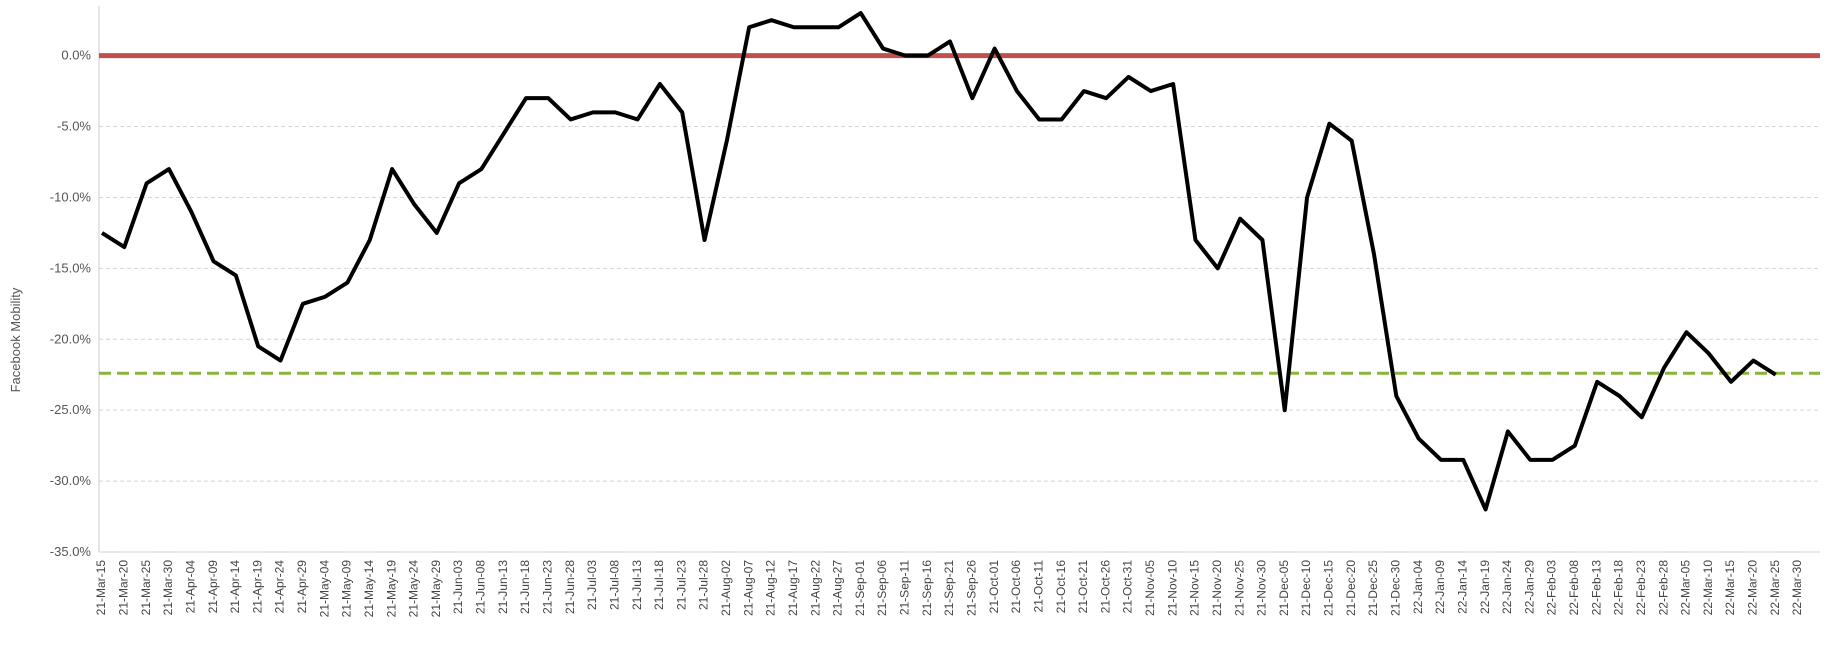 The image size is (1825, 650). I want to click on x-tick-label: 21-Jun-28, so click(570, 587).